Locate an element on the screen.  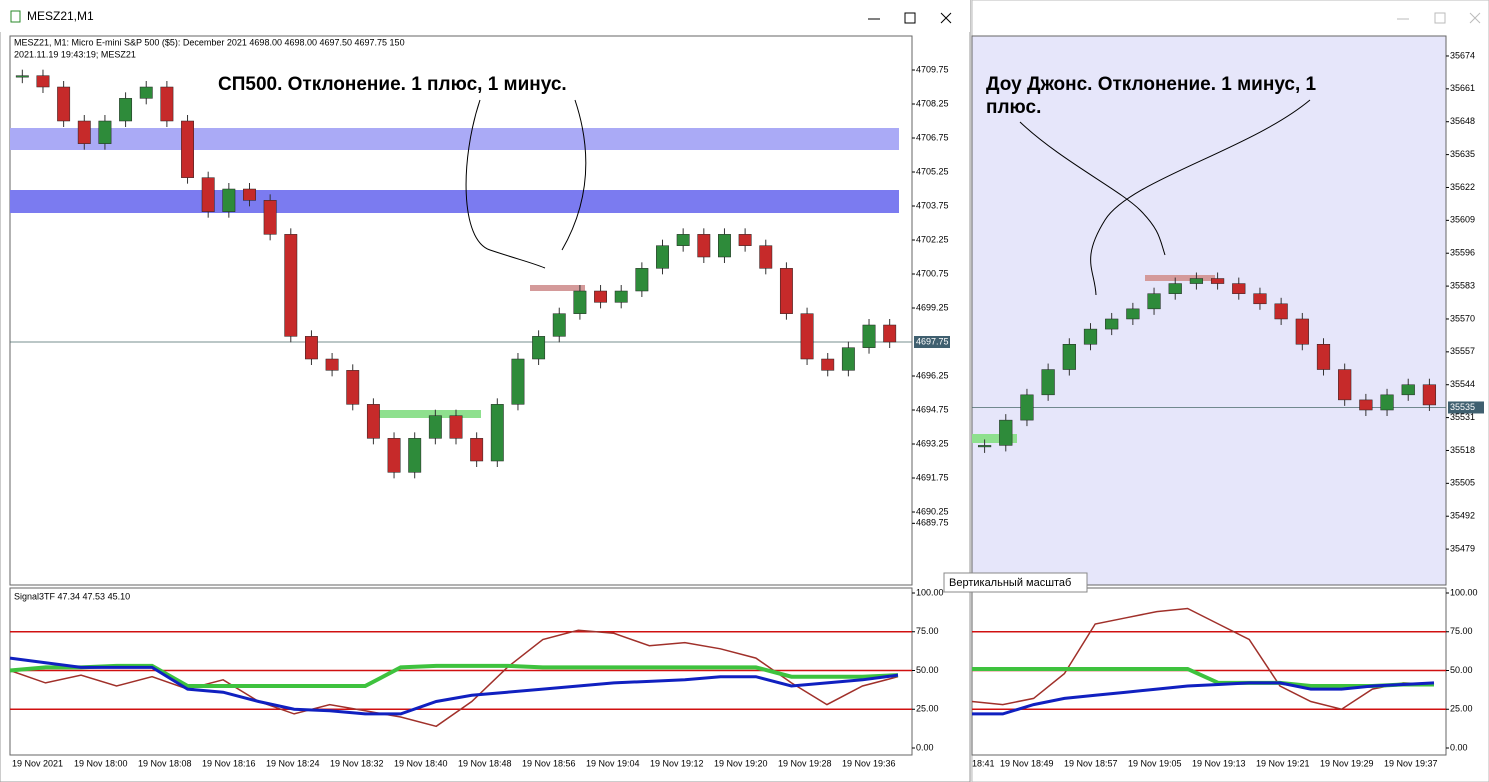
time-label: 19 Nov 19:29 is located at coordinates (1347, 763).